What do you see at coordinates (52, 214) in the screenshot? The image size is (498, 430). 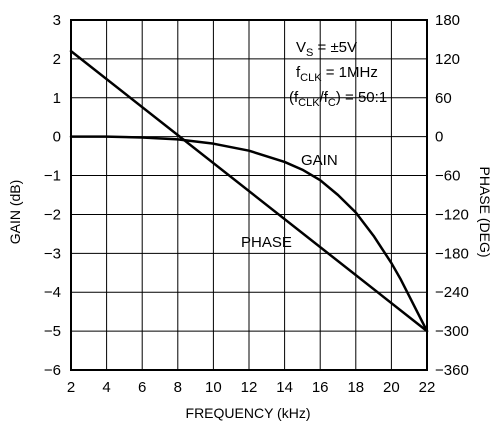 I see `y-tick-label: −2` at bounding box center [52, 214].